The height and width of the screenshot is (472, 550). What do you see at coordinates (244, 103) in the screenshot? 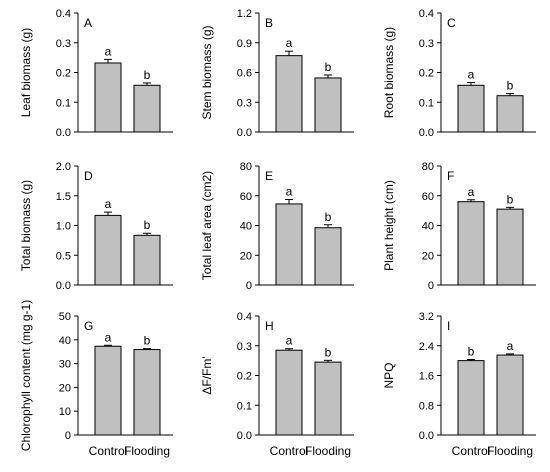
I see `panel-b-y-tick-label: 0.3` at bounding box center [244, 103].